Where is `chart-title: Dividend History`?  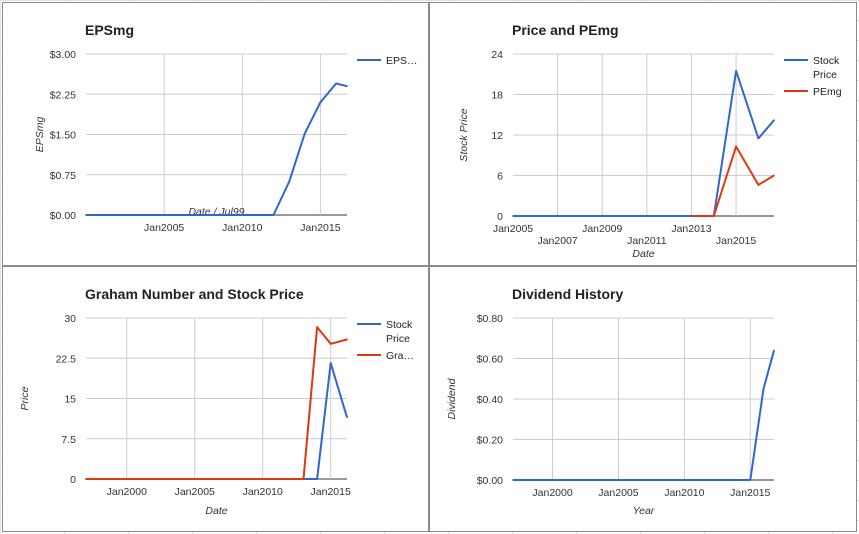
chart-title: Dividend History is located at coordinates (567, 294).